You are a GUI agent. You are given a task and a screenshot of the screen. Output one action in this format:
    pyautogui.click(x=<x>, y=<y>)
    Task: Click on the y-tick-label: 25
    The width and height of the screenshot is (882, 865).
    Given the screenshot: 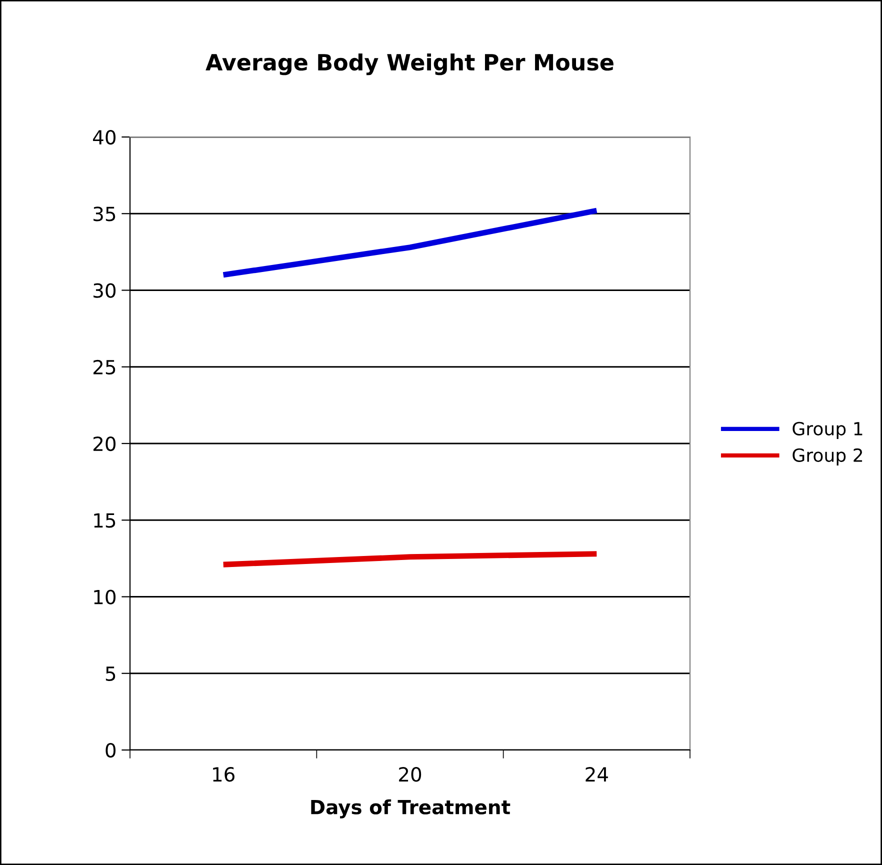 What is the action you would take?
    pyautogui.click(x=104, y=367)
    